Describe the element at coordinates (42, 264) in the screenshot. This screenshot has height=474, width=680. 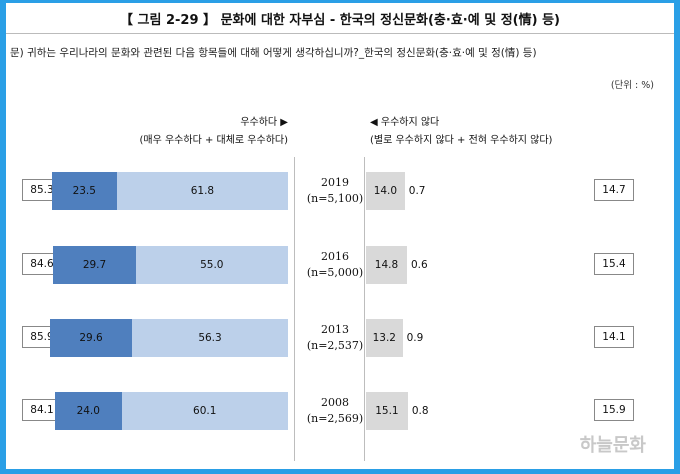
I see `positive-total-2016: 84.6` at that location.